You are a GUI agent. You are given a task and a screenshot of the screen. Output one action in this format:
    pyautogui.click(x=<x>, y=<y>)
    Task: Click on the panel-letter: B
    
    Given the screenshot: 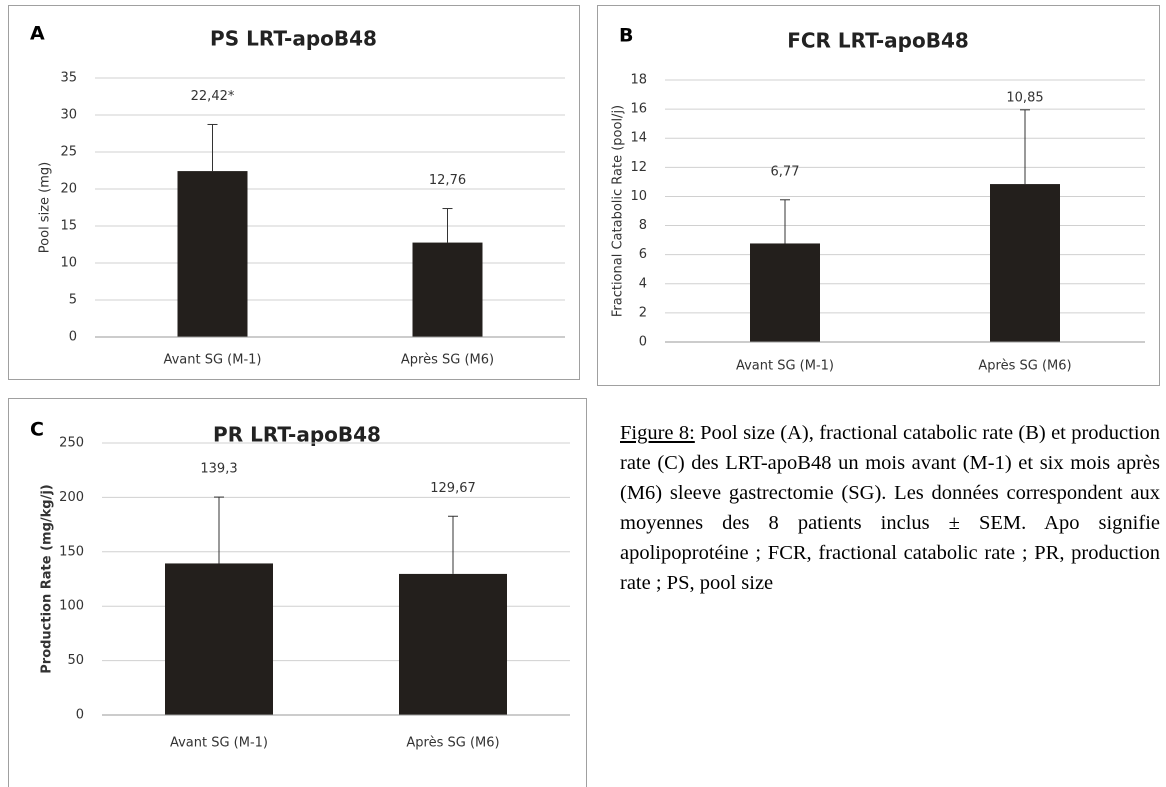 What is the action you would take?
    pyautogui.click(x=626, y=36)
    